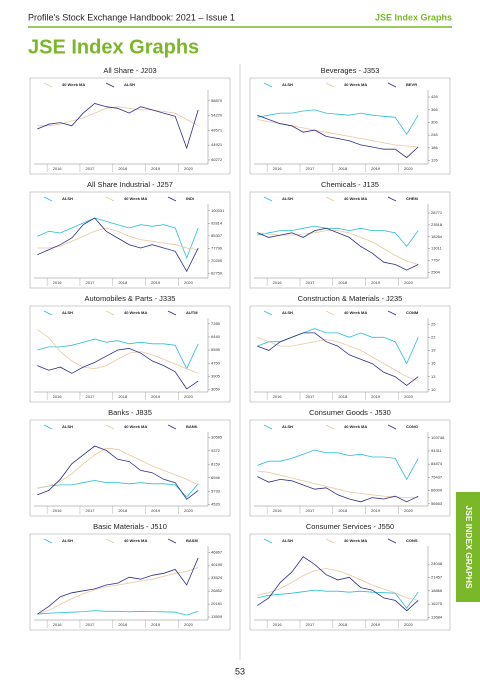 This screenshot has height=699, width=480. I want to click on y-tick-label: 13, so click(433, 376).